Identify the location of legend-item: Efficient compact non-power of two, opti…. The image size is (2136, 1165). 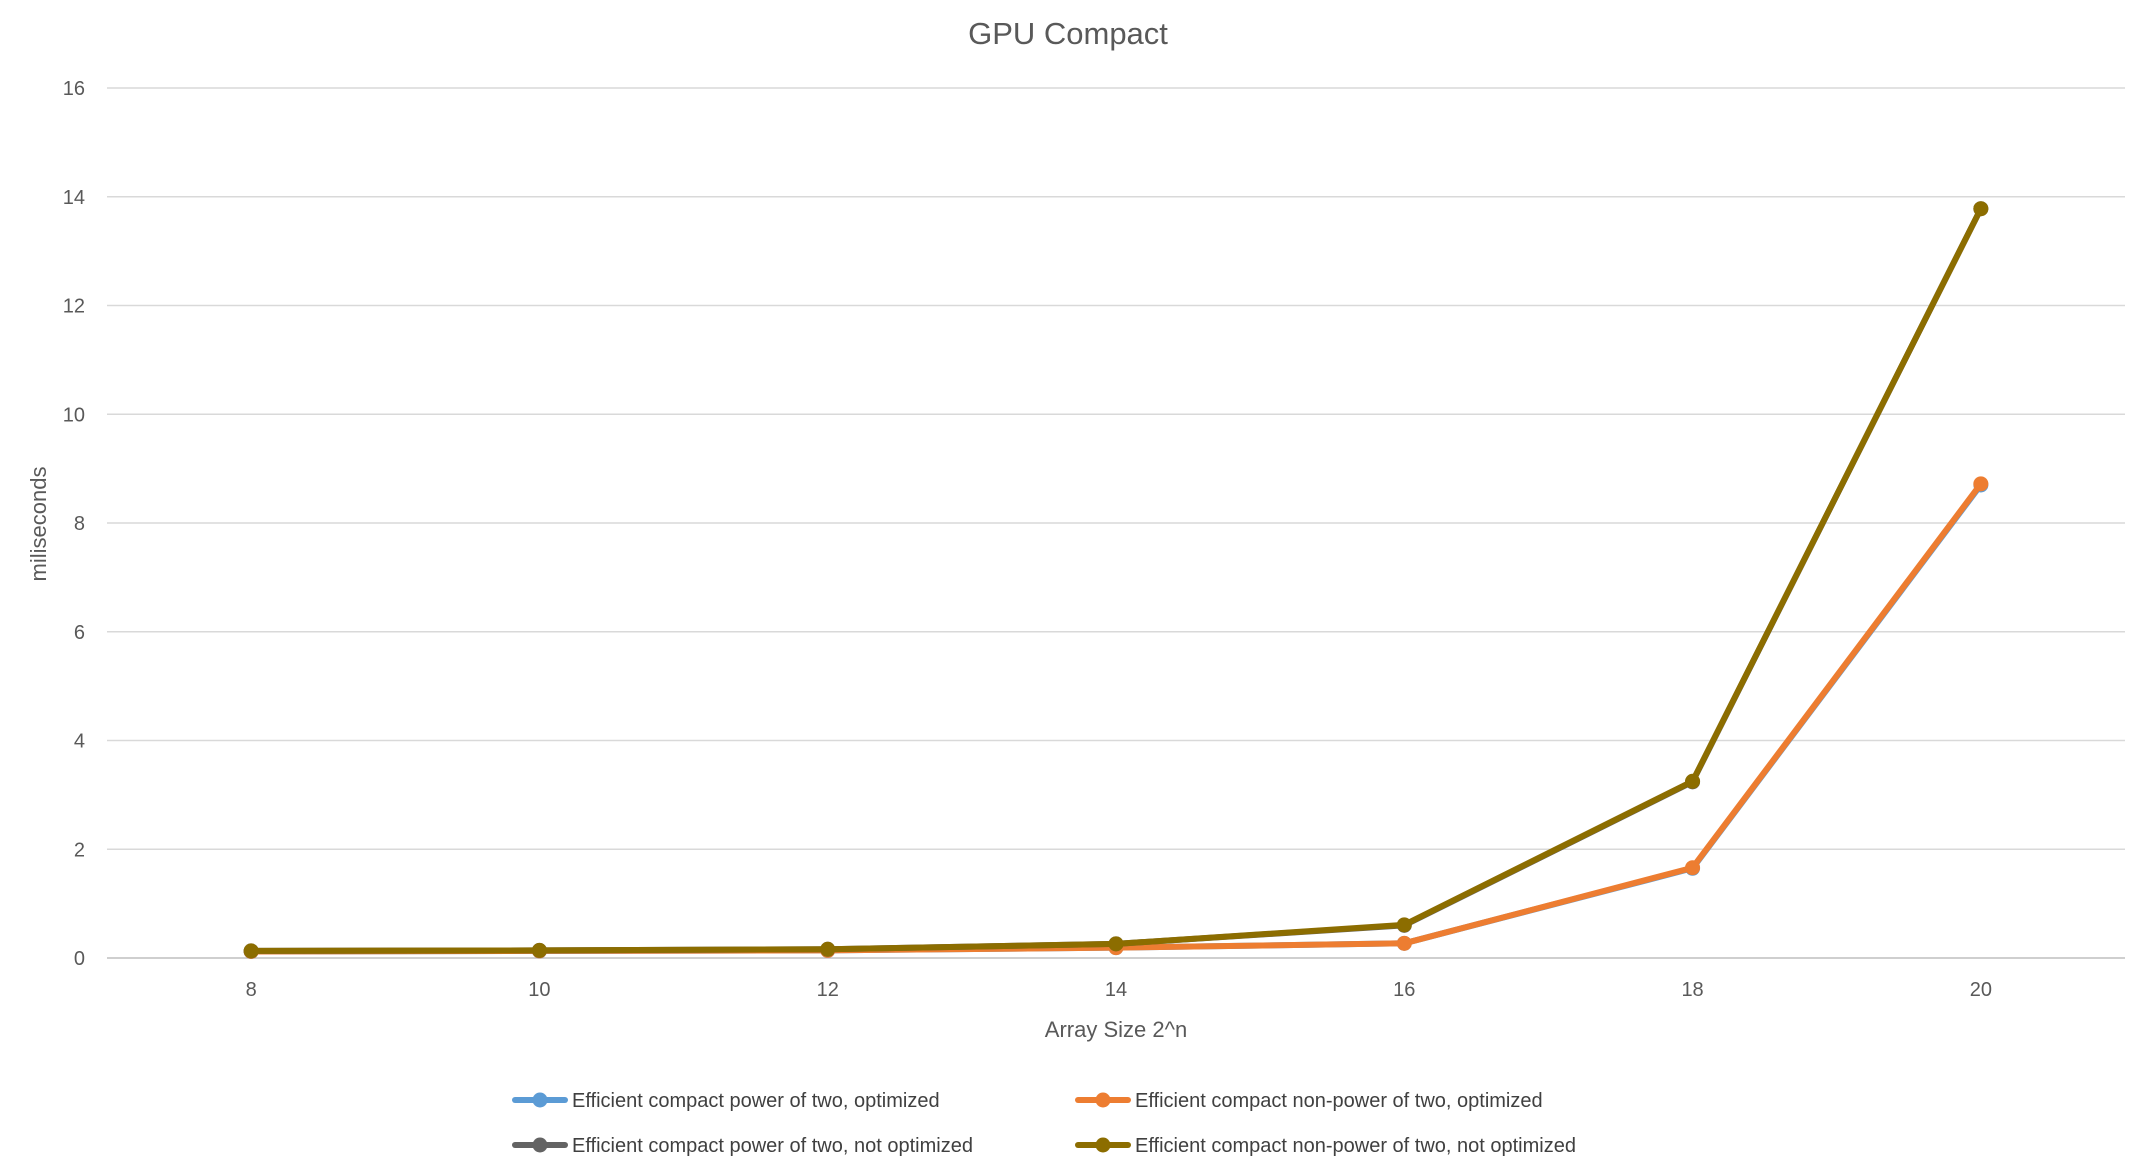
(1309, 1101).